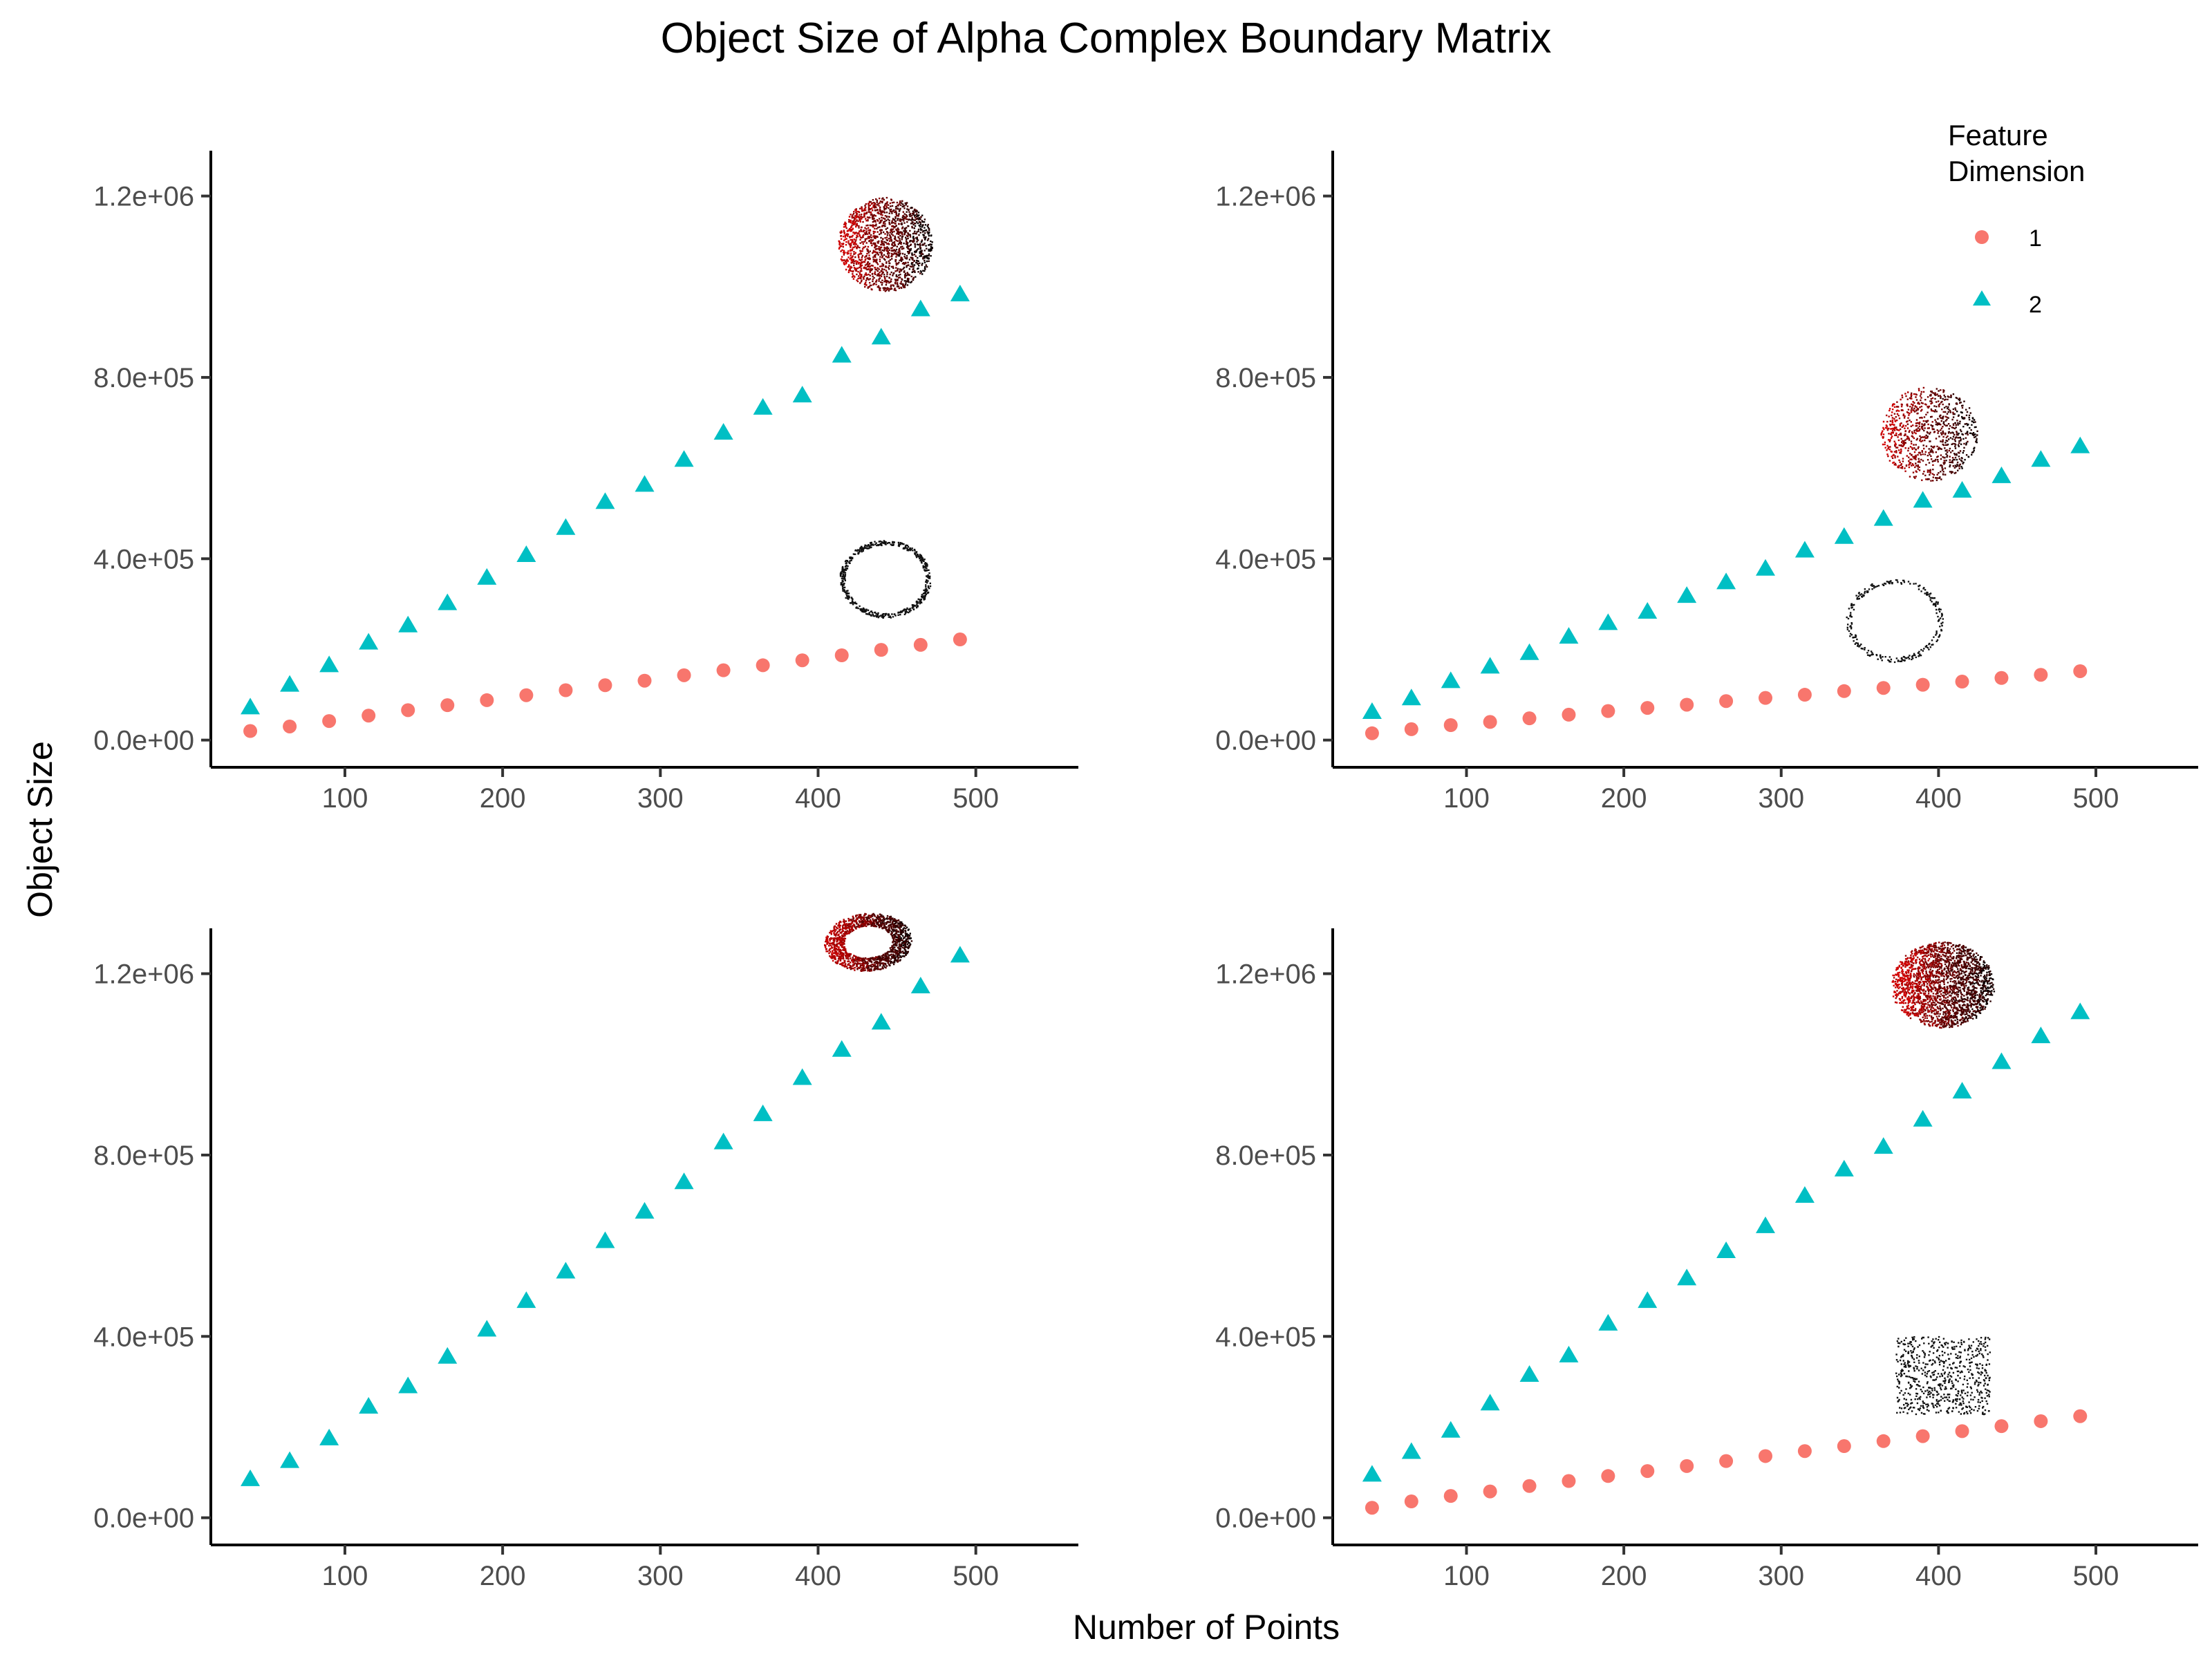  Describe the element at coordinates (1998, 135) in the screenshot. I see `legend-title-line1: Feature` at that location.